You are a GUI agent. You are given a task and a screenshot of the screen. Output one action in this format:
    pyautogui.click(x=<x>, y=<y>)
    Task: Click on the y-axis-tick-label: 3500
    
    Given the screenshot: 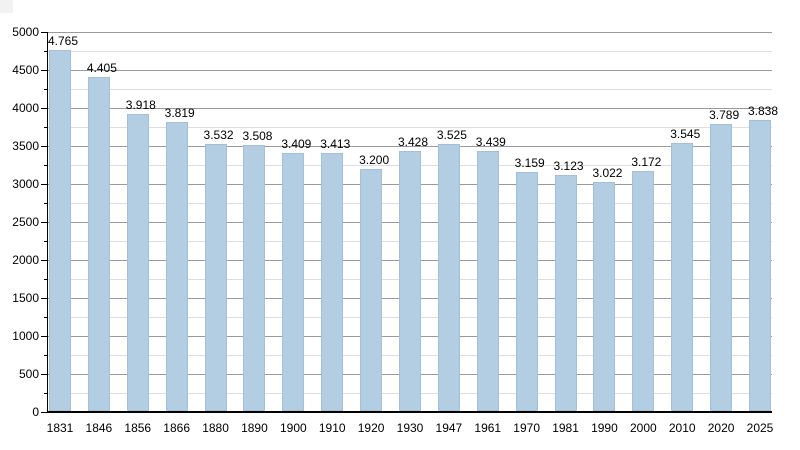 What is the action you would take?
    pyautogui.click(x=25, y=146)
    